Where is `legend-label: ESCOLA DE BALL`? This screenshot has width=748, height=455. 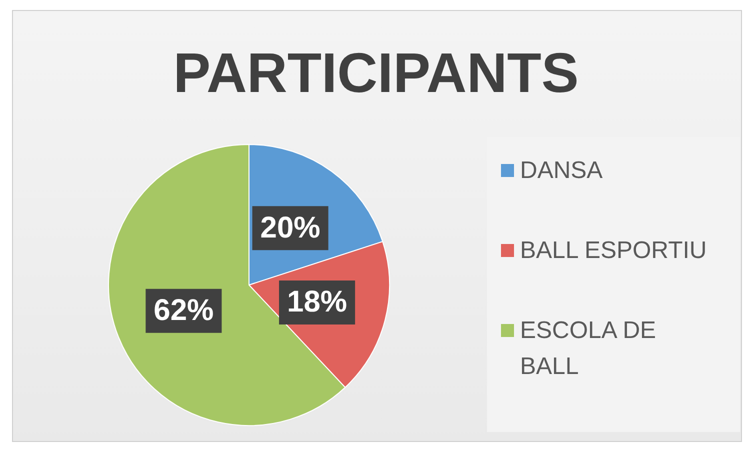
legend-label: ESCOLA DE BALL is located at coordinates (589, 349).